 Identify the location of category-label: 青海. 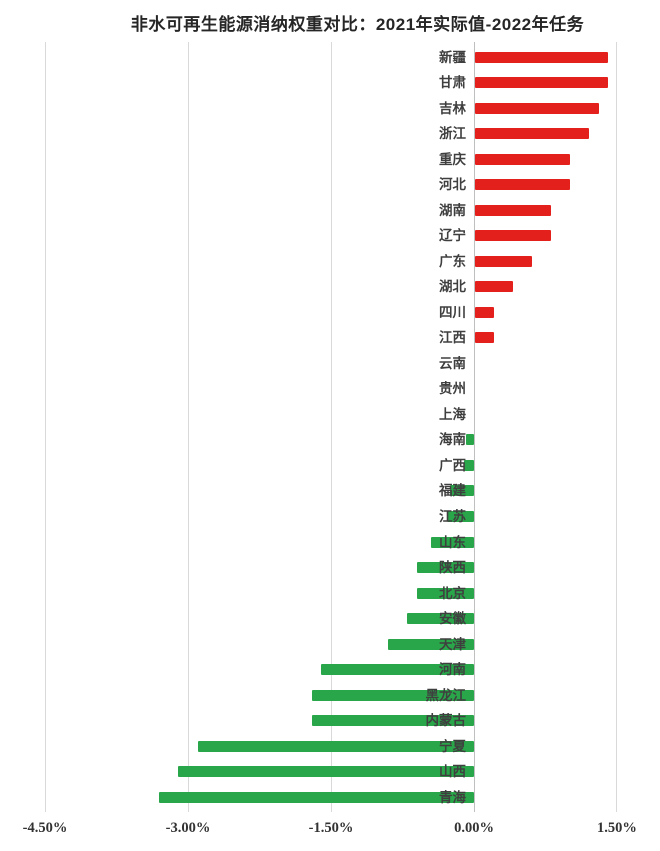
(452, 797).